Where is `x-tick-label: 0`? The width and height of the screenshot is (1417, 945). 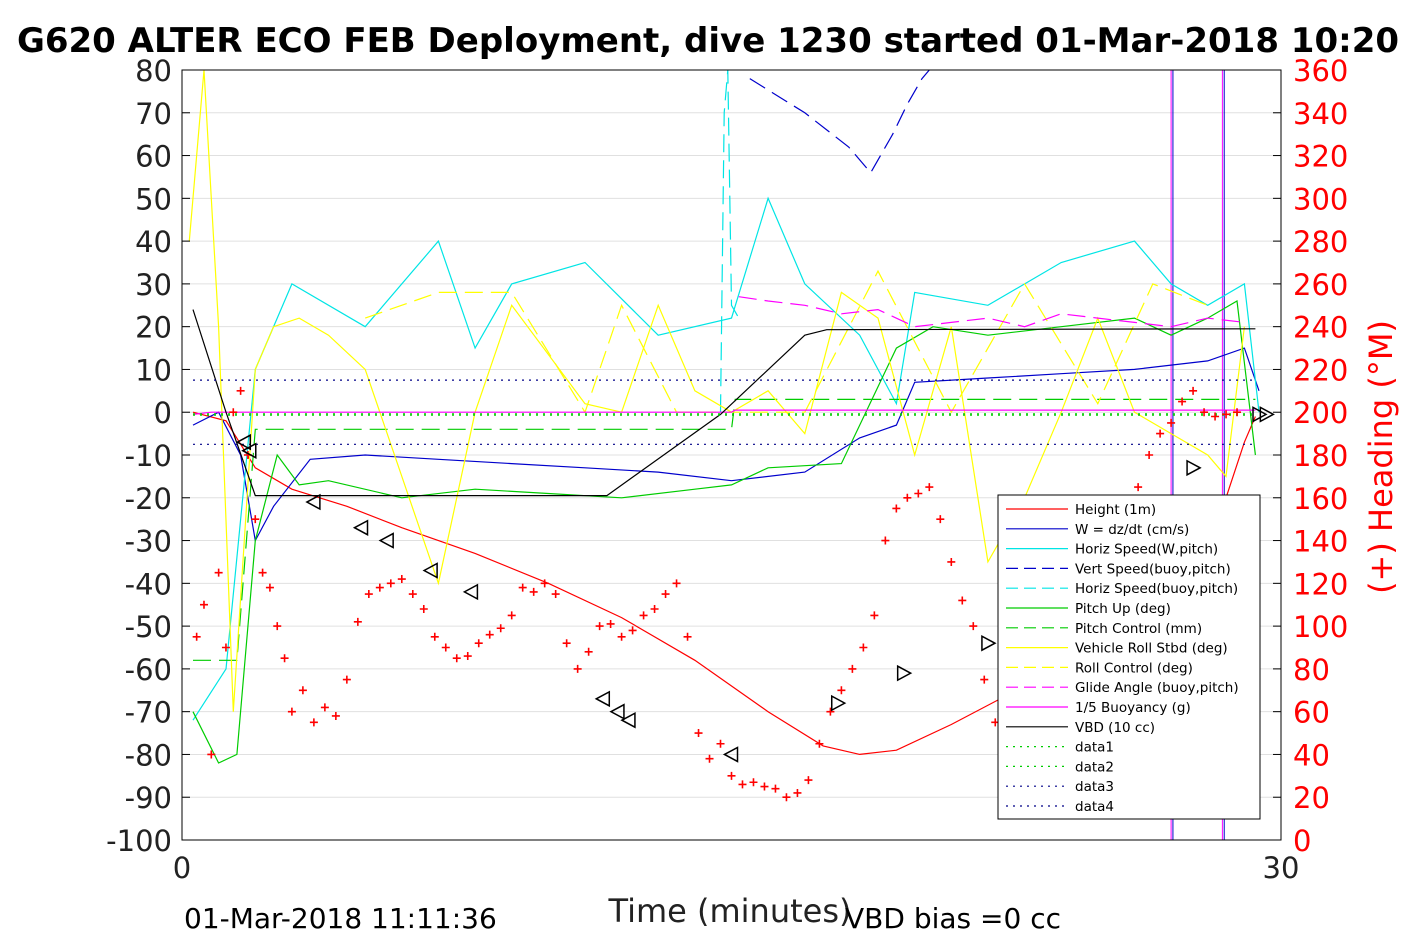 x-tick-label: 0 is located at coordinates (182, 868).